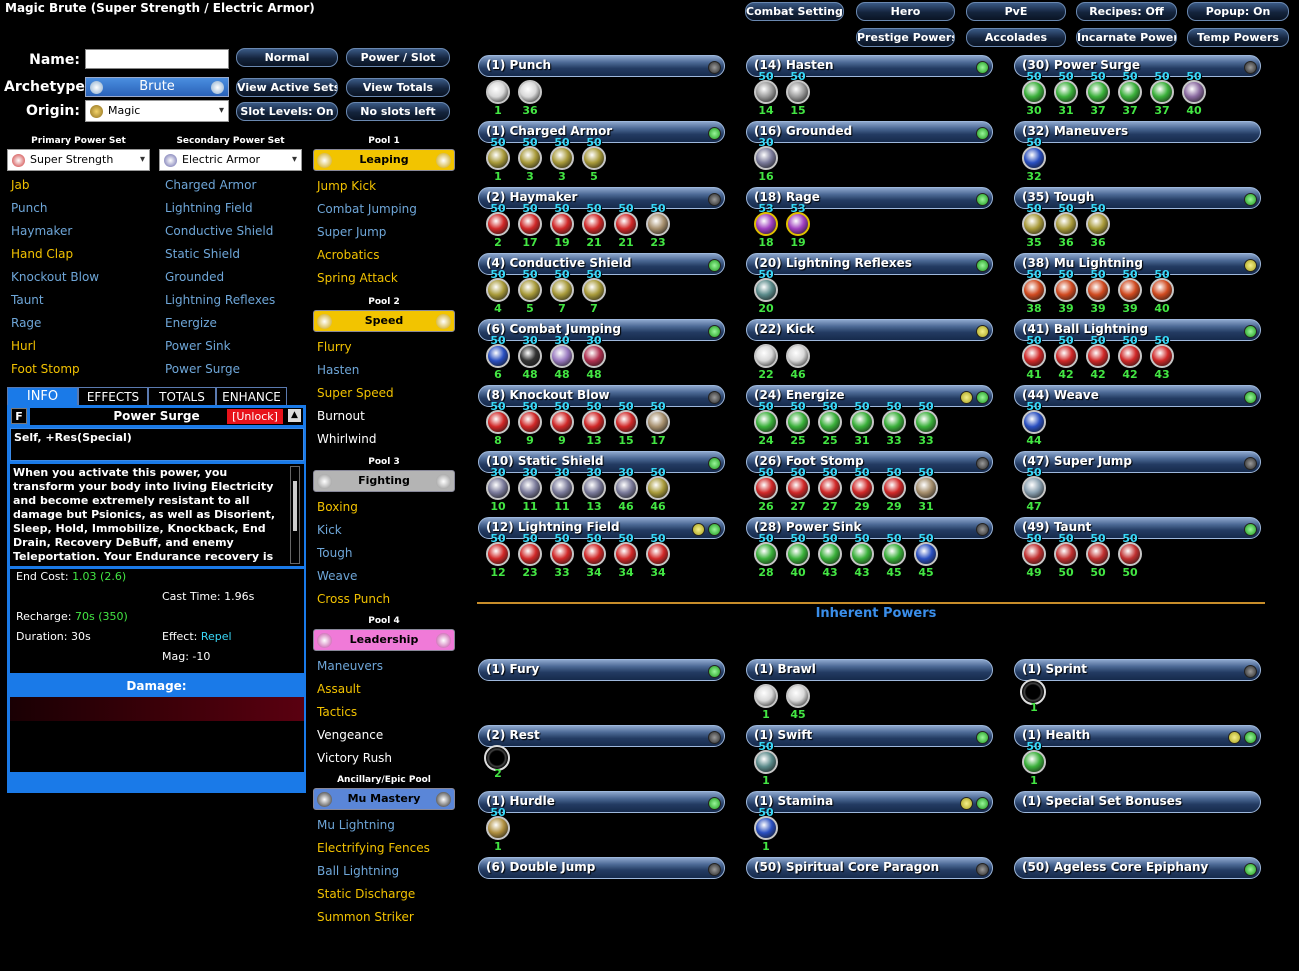 This screenshot has height=971, width=1299. Describe the element at coordinates (348, 255) in the screenshot. I see `pool-power-acrobatics: Acrobatics` at that location.